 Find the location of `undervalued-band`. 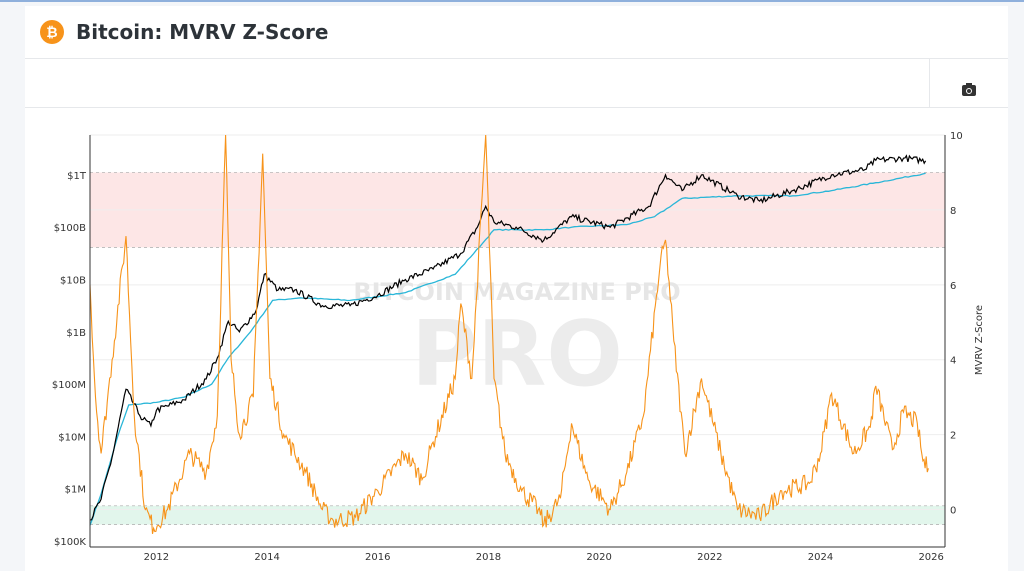

undervalued-band is located at coordinates (517, 515).